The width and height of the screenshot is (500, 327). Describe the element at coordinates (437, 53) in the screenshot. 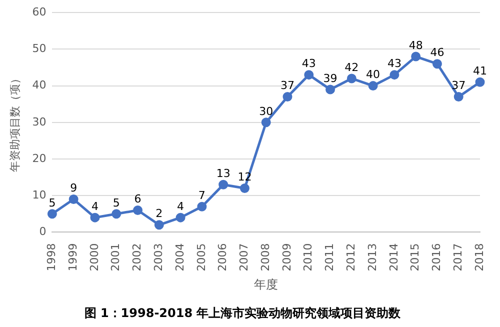

I see `data-label: 46` at that location.